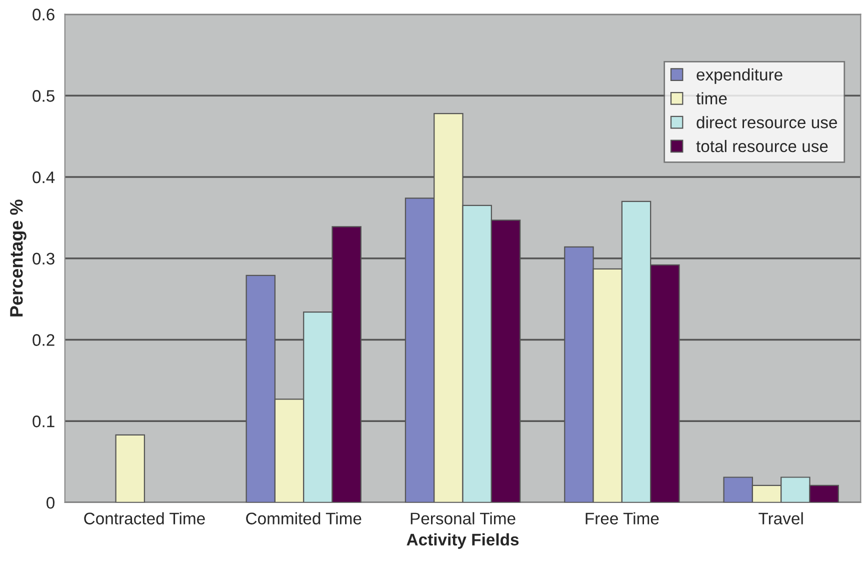  I want to click on y-tick-label: 0, so click(50, 502).